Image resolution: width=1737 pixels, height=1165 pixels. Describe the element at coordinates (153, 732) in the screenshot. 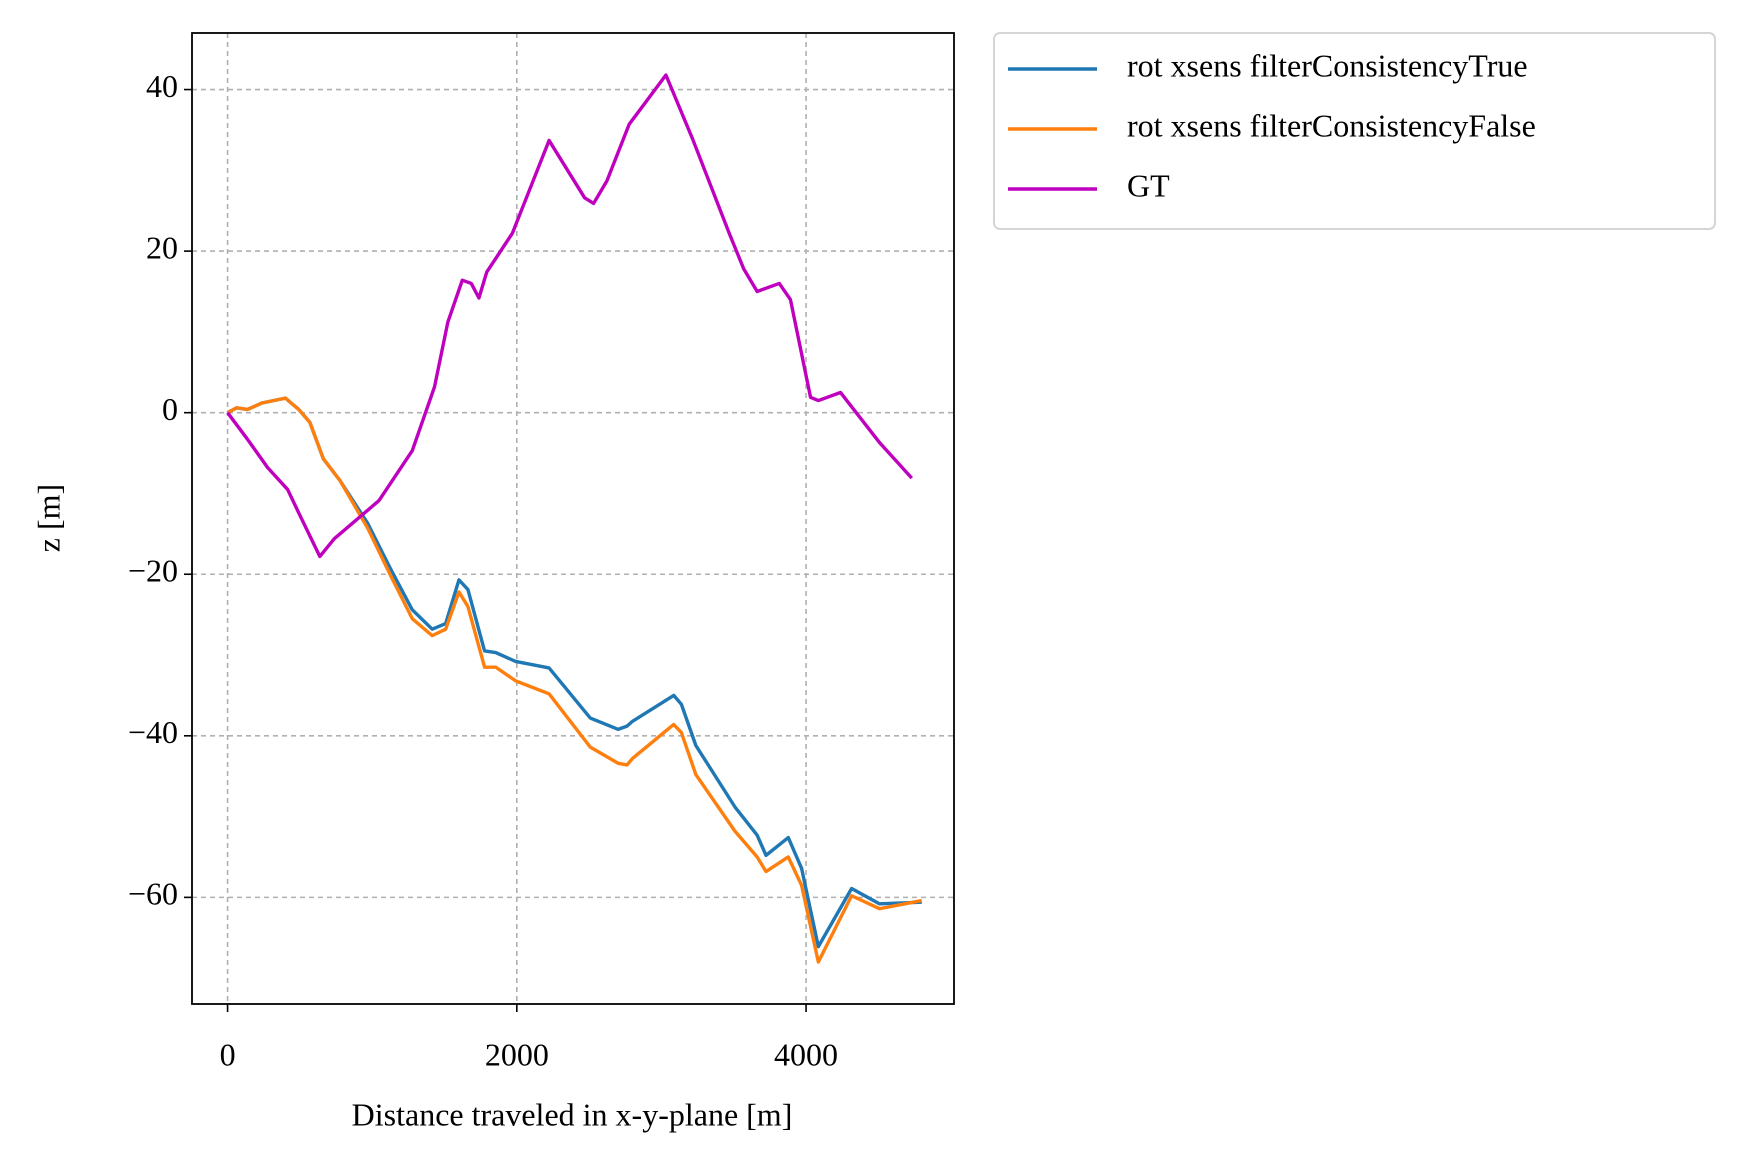

I see `y-tick-label: −40` at that location.